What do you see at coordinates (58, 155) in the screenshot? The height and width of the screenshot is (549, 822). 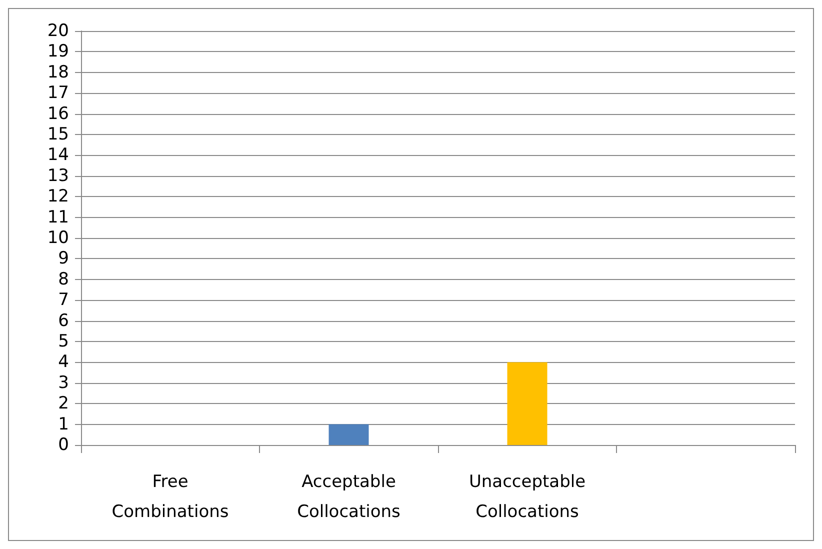 I see `y-tick-label: 14` at bounding box center [58, 155].